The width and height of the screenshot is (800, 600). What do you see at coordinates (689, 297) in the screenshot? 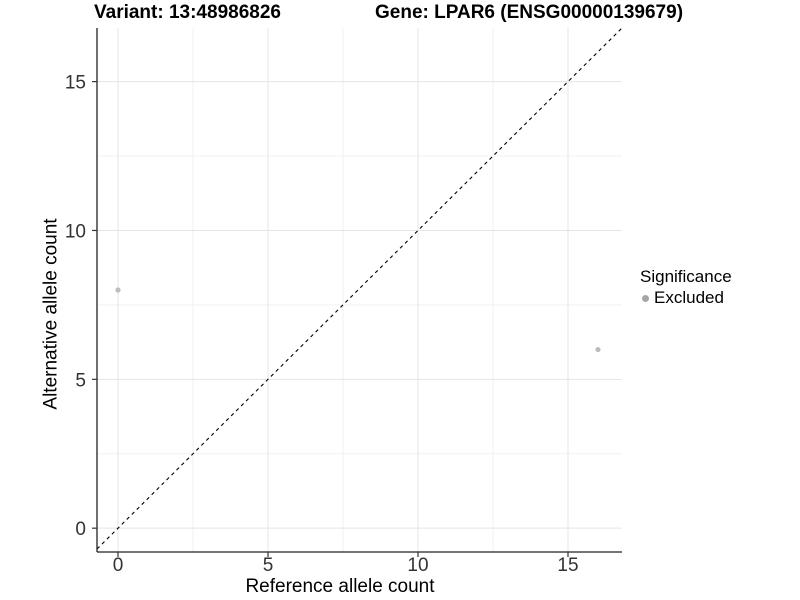
I see `legend-item-label: Excluded` at bounding box center [689, 297].